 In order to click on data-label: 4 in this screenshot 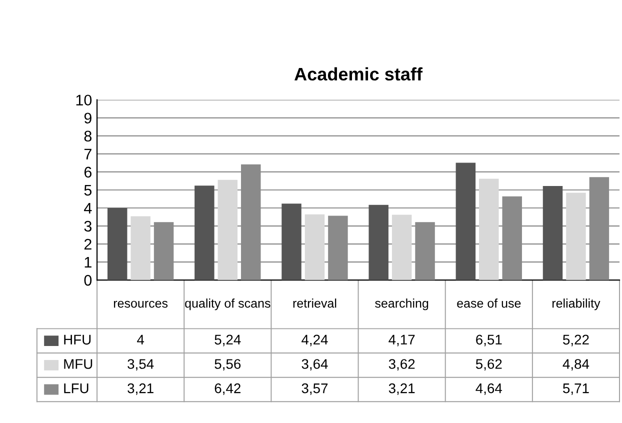, I will do `click(140, 339)`.